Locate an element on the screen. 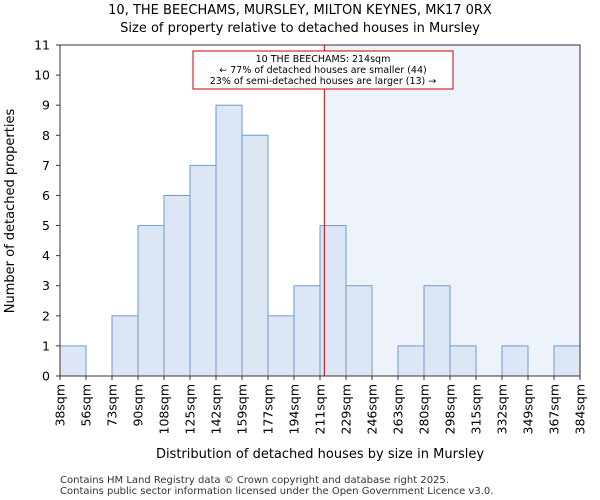 Image resolution: width=600 pixels, height=500 pixels. bar-90sqm is located at coordinates (151, 301).